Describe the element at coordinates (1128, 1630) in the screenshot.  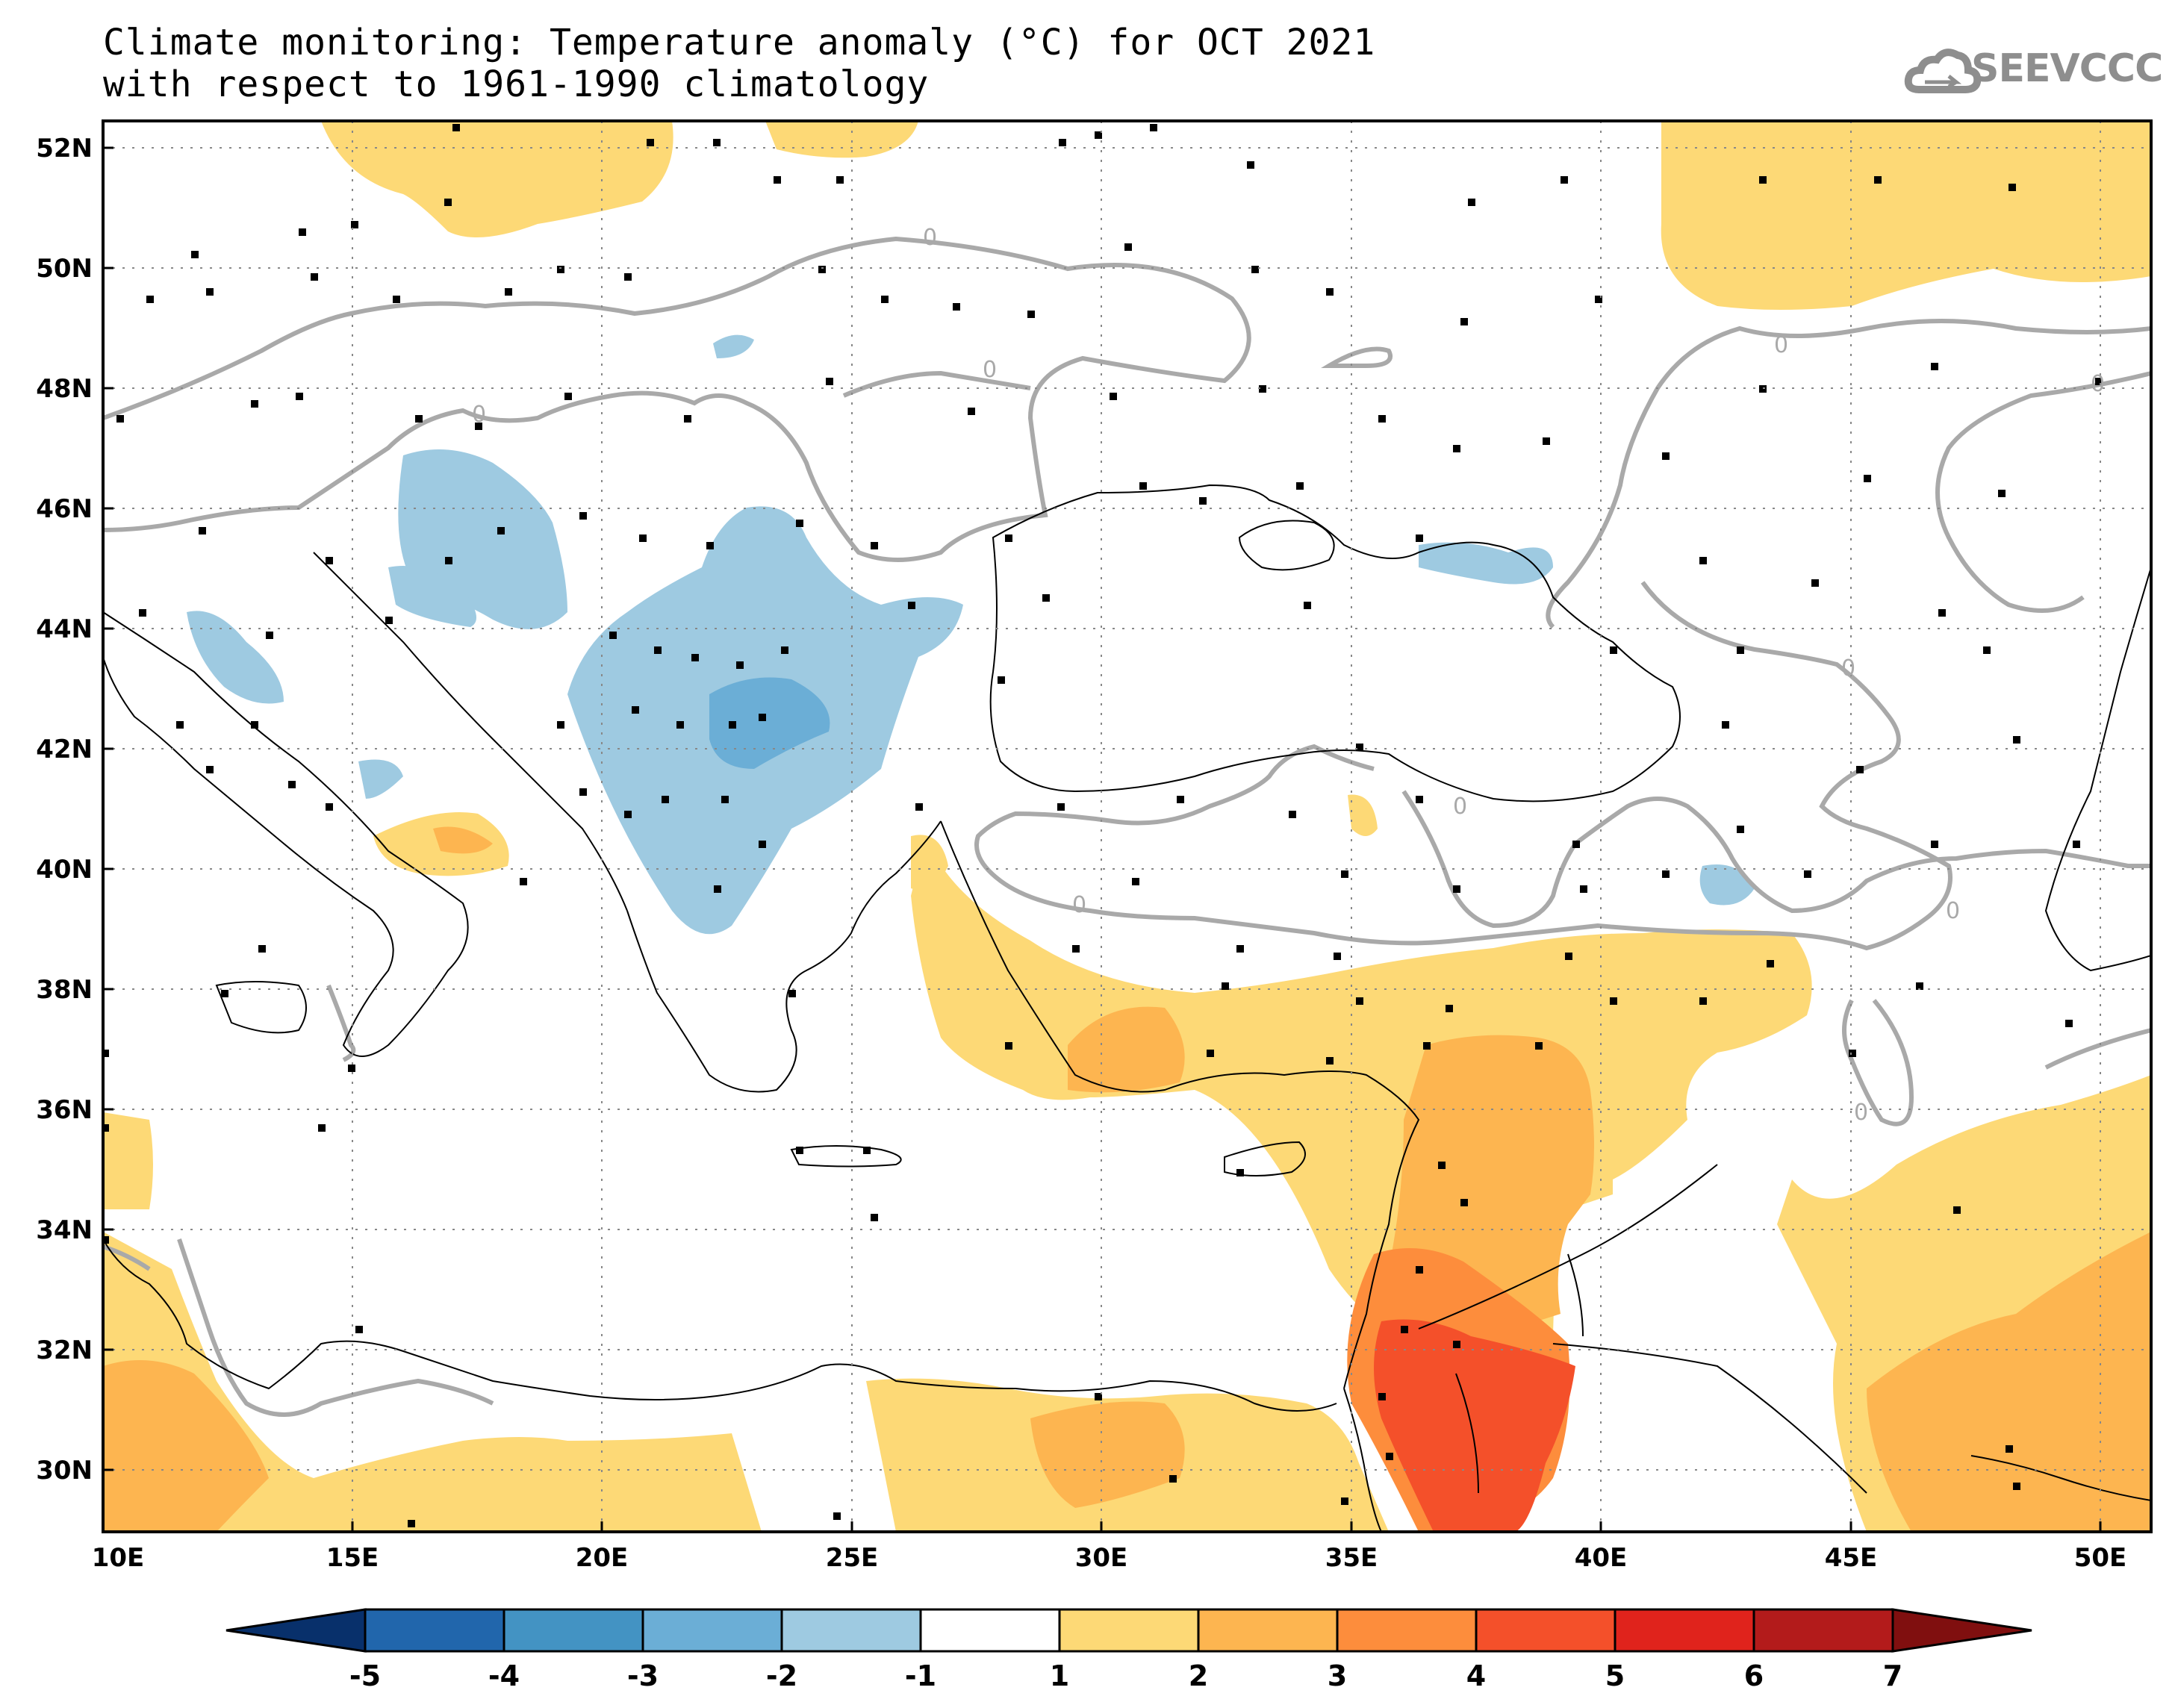
I see `colorbar` at that location.